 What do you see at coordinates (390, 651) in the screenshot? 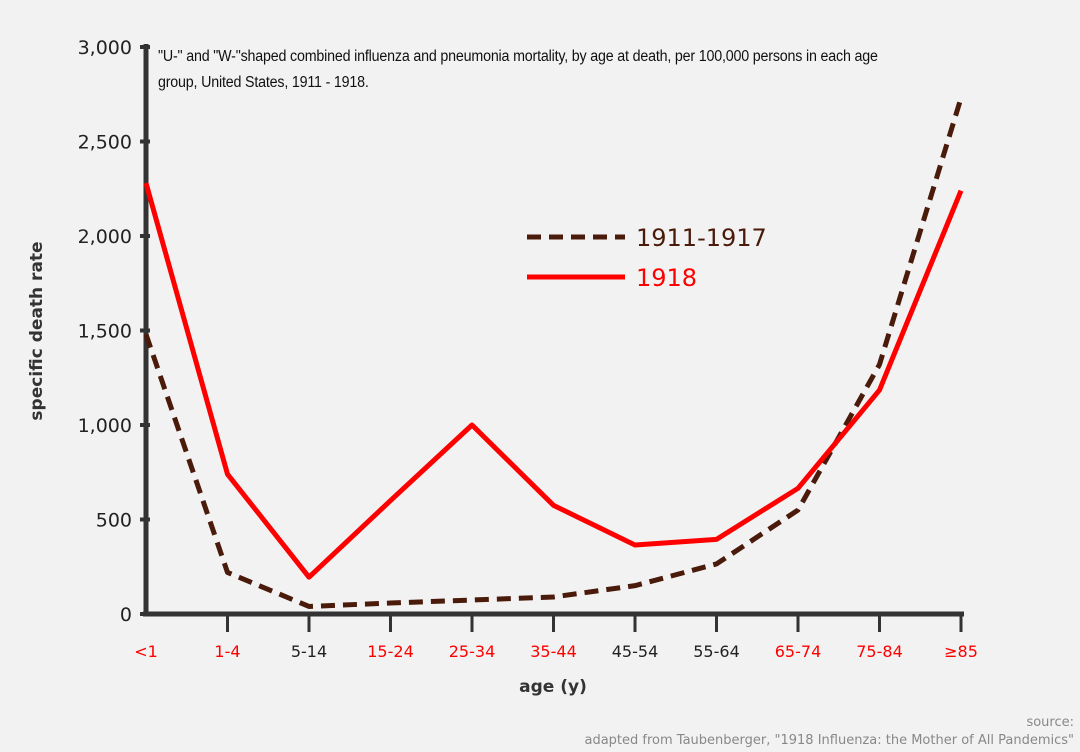
I see `x-tick-label: 15-24` at bounding box center [390, 651].